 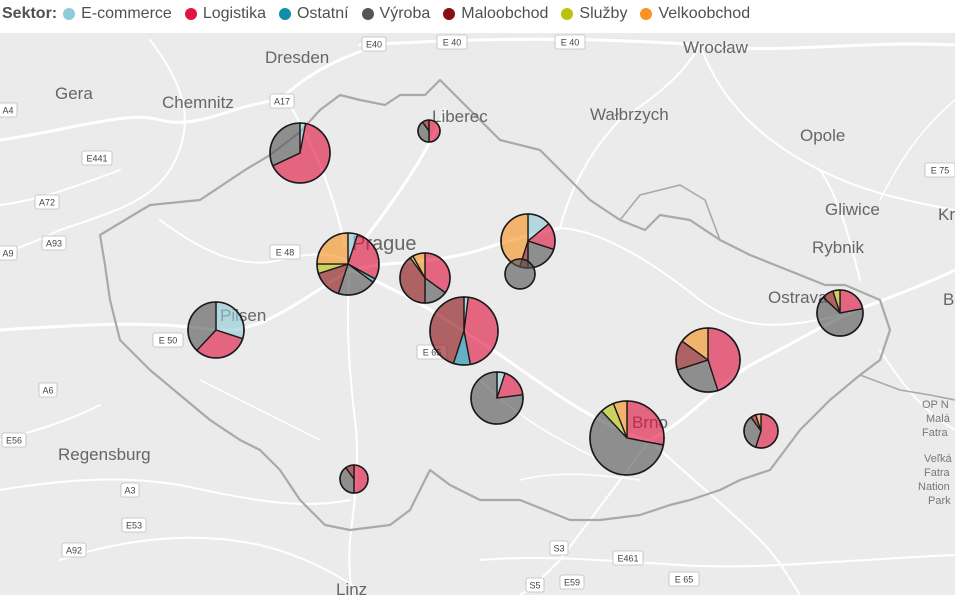 I want to click on road-shield: E40, so click(x=374, y=44).